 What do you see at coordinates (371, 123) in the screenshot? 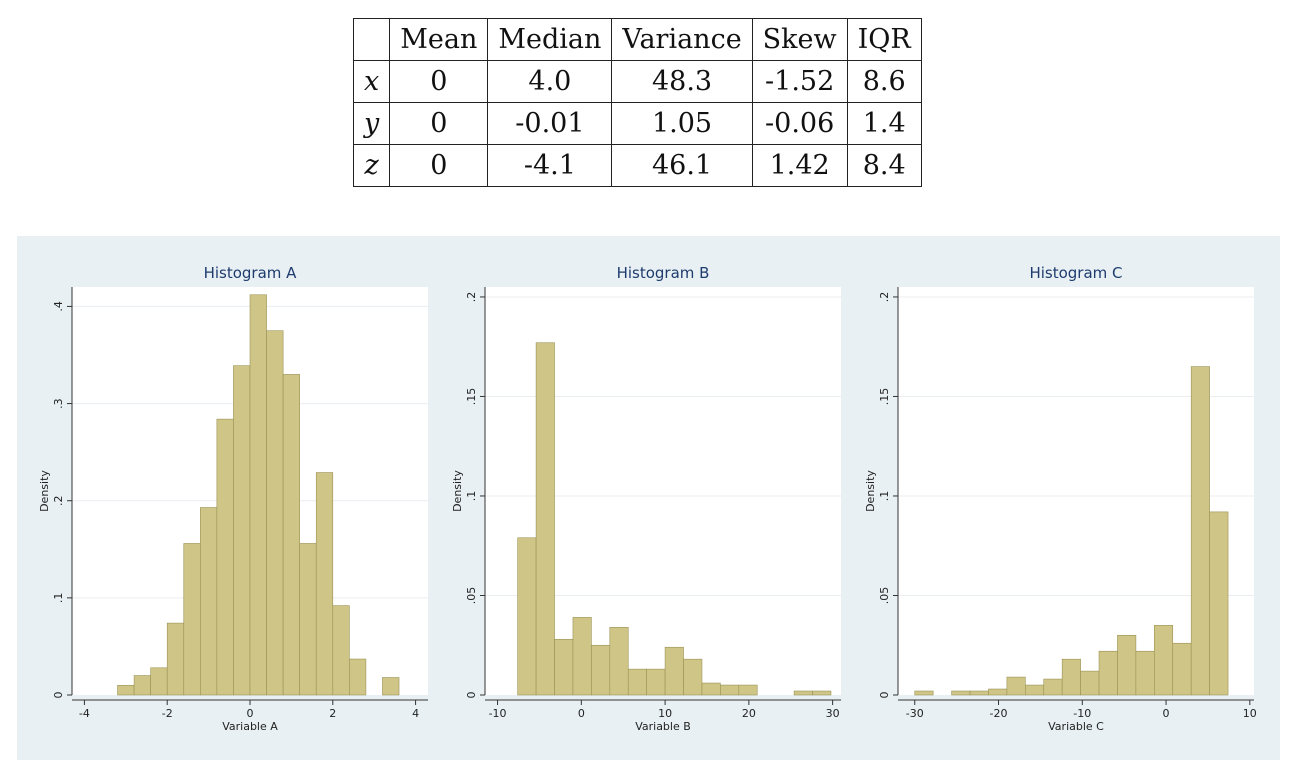
I see `table-row-label: y` at bounding box center [371, 123].